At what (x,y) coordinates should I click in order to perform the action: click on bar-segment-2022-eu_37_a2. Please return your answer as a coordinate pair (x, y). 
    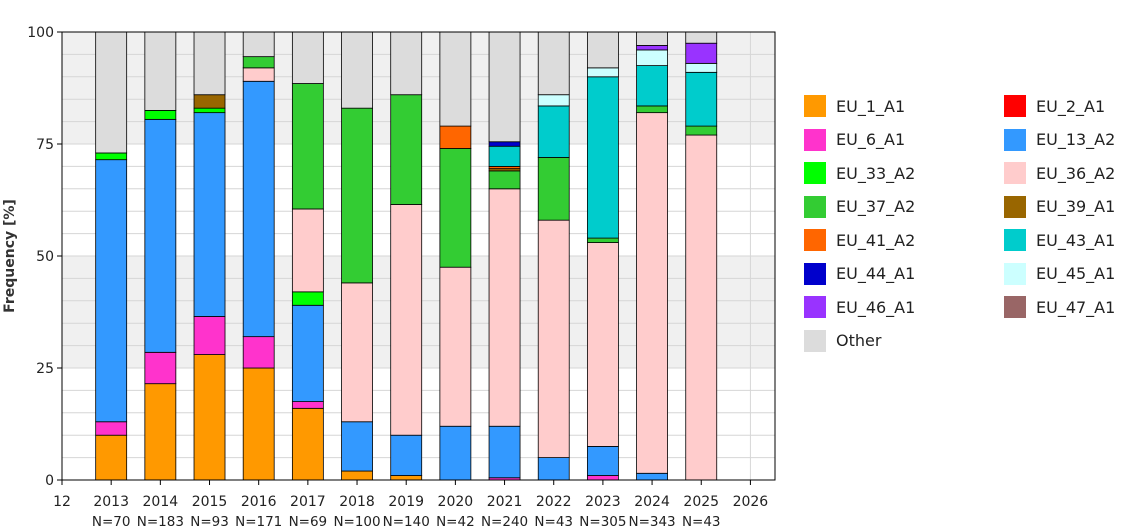
    Looking at the image, I should click on (553, 189).